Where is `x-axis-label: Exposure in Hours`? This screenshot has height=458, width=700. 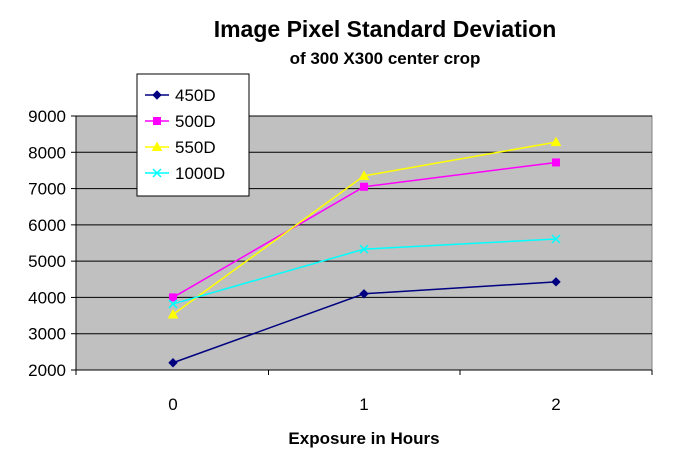 x-axis-label: Exposure in Hours is located at coordinates (363, 438).